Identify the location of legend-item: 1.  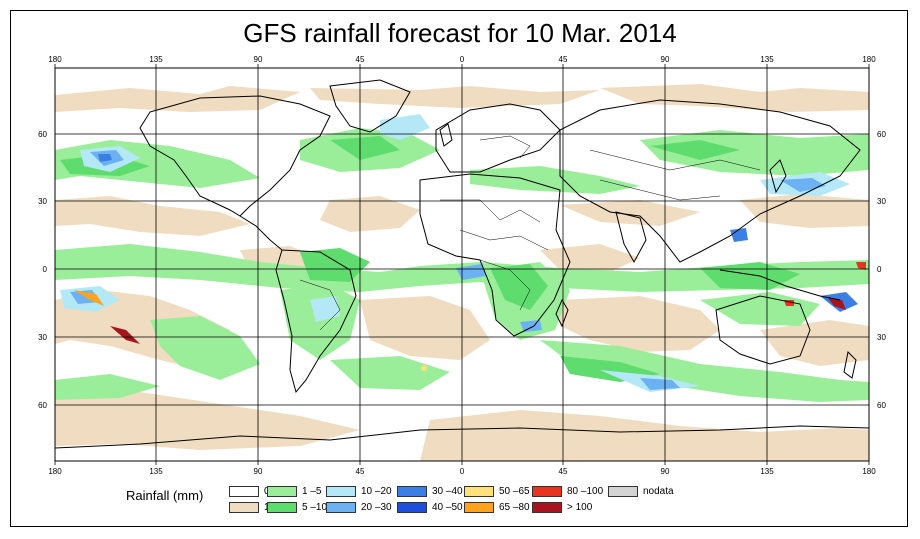
(249, 507).